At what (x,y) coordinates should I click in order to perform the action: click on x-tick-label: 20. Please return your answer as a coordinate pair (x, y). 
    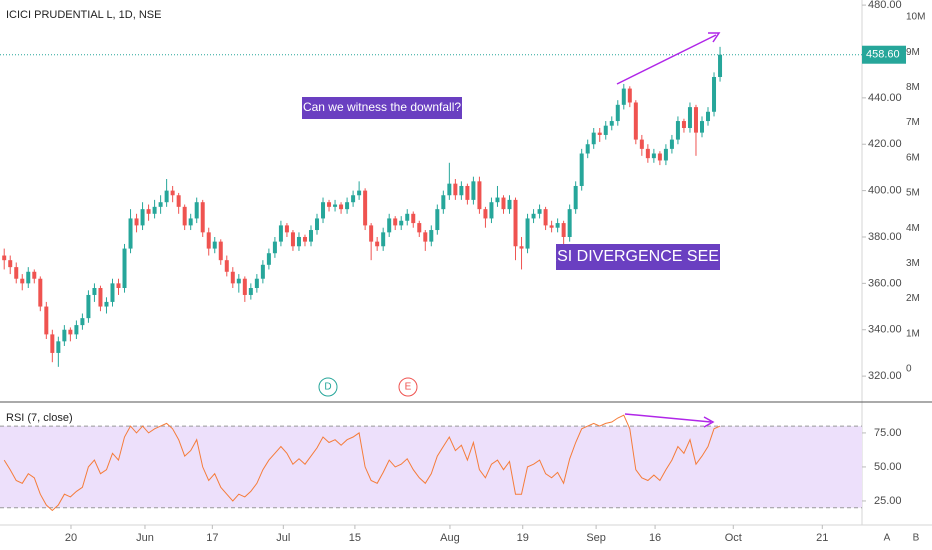
    Looking at the image, I should click on (71, 538).